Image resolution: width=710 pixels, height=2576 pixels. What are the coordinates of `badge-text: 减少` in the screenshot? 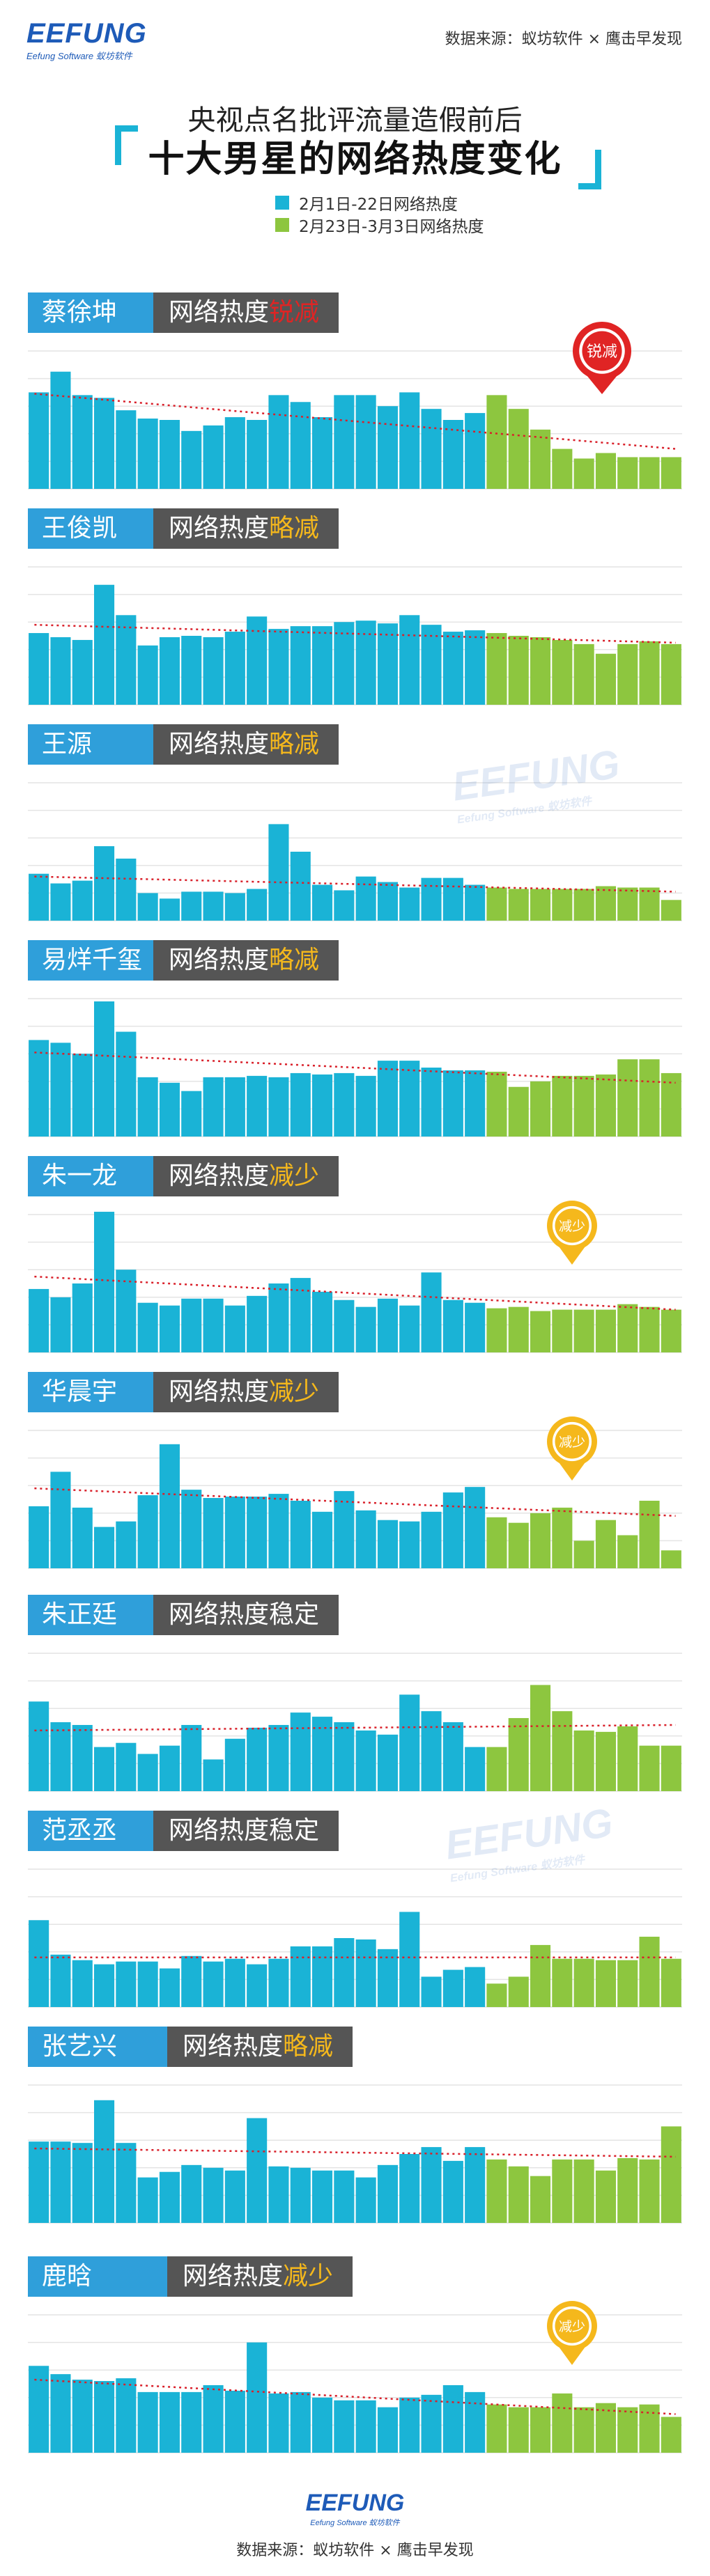 It's located at (572, 2326).